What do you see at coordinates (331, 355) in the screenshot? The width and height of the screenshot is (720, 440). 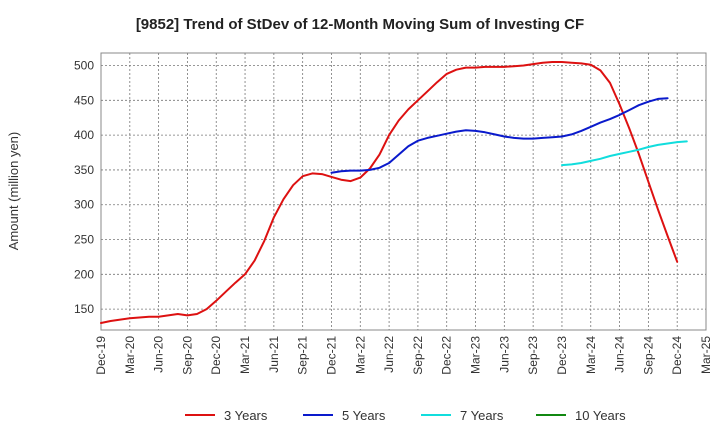 I see `x-tick-label: Dec-21` at bounding box center [331, 355].